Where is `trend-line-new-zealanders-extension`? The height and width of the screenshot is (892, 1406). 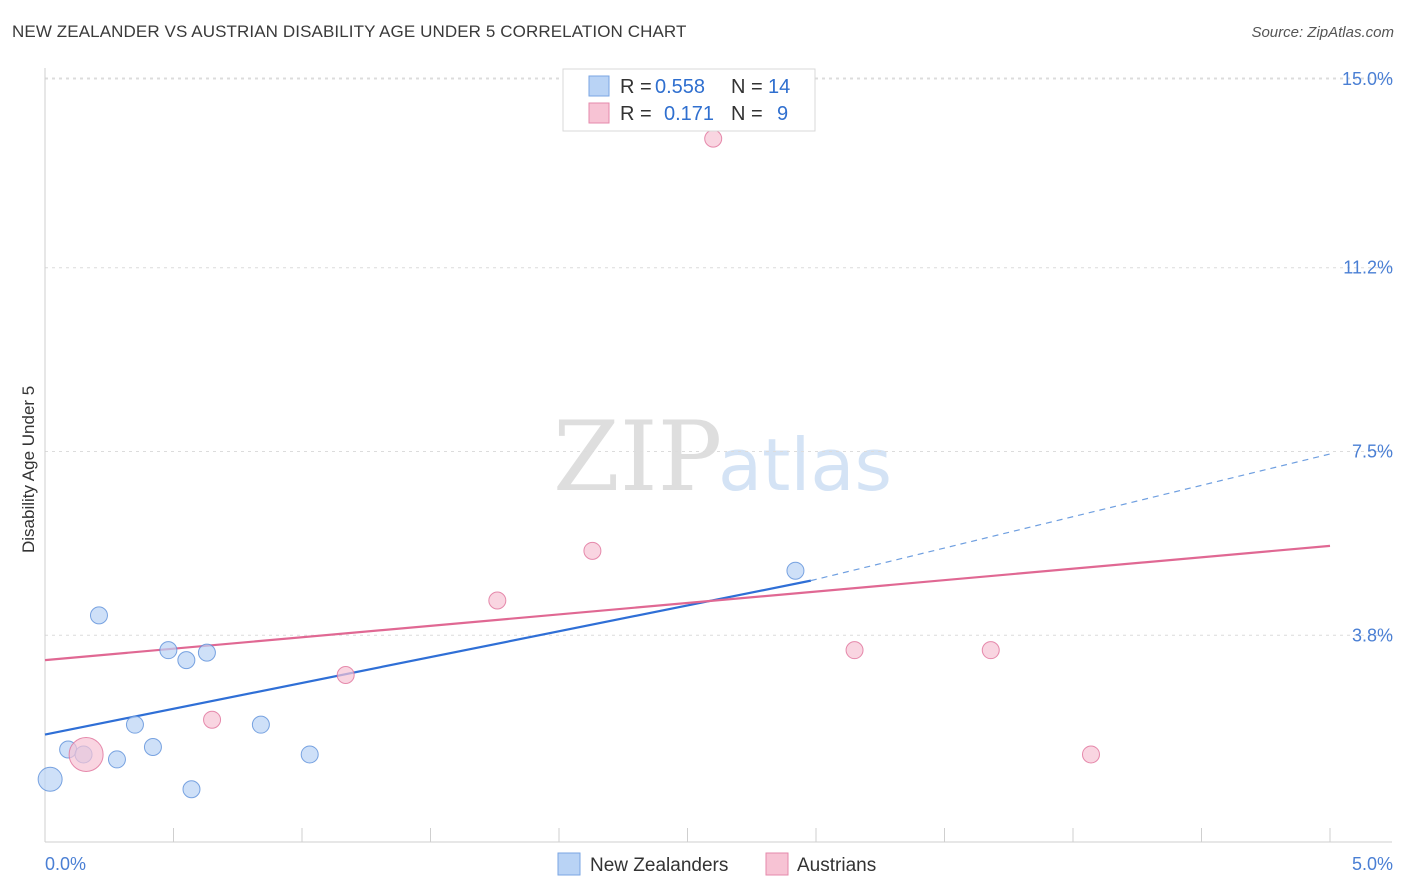 trend-line-new-zealanders-extension is located at coordinates (1070, 517).